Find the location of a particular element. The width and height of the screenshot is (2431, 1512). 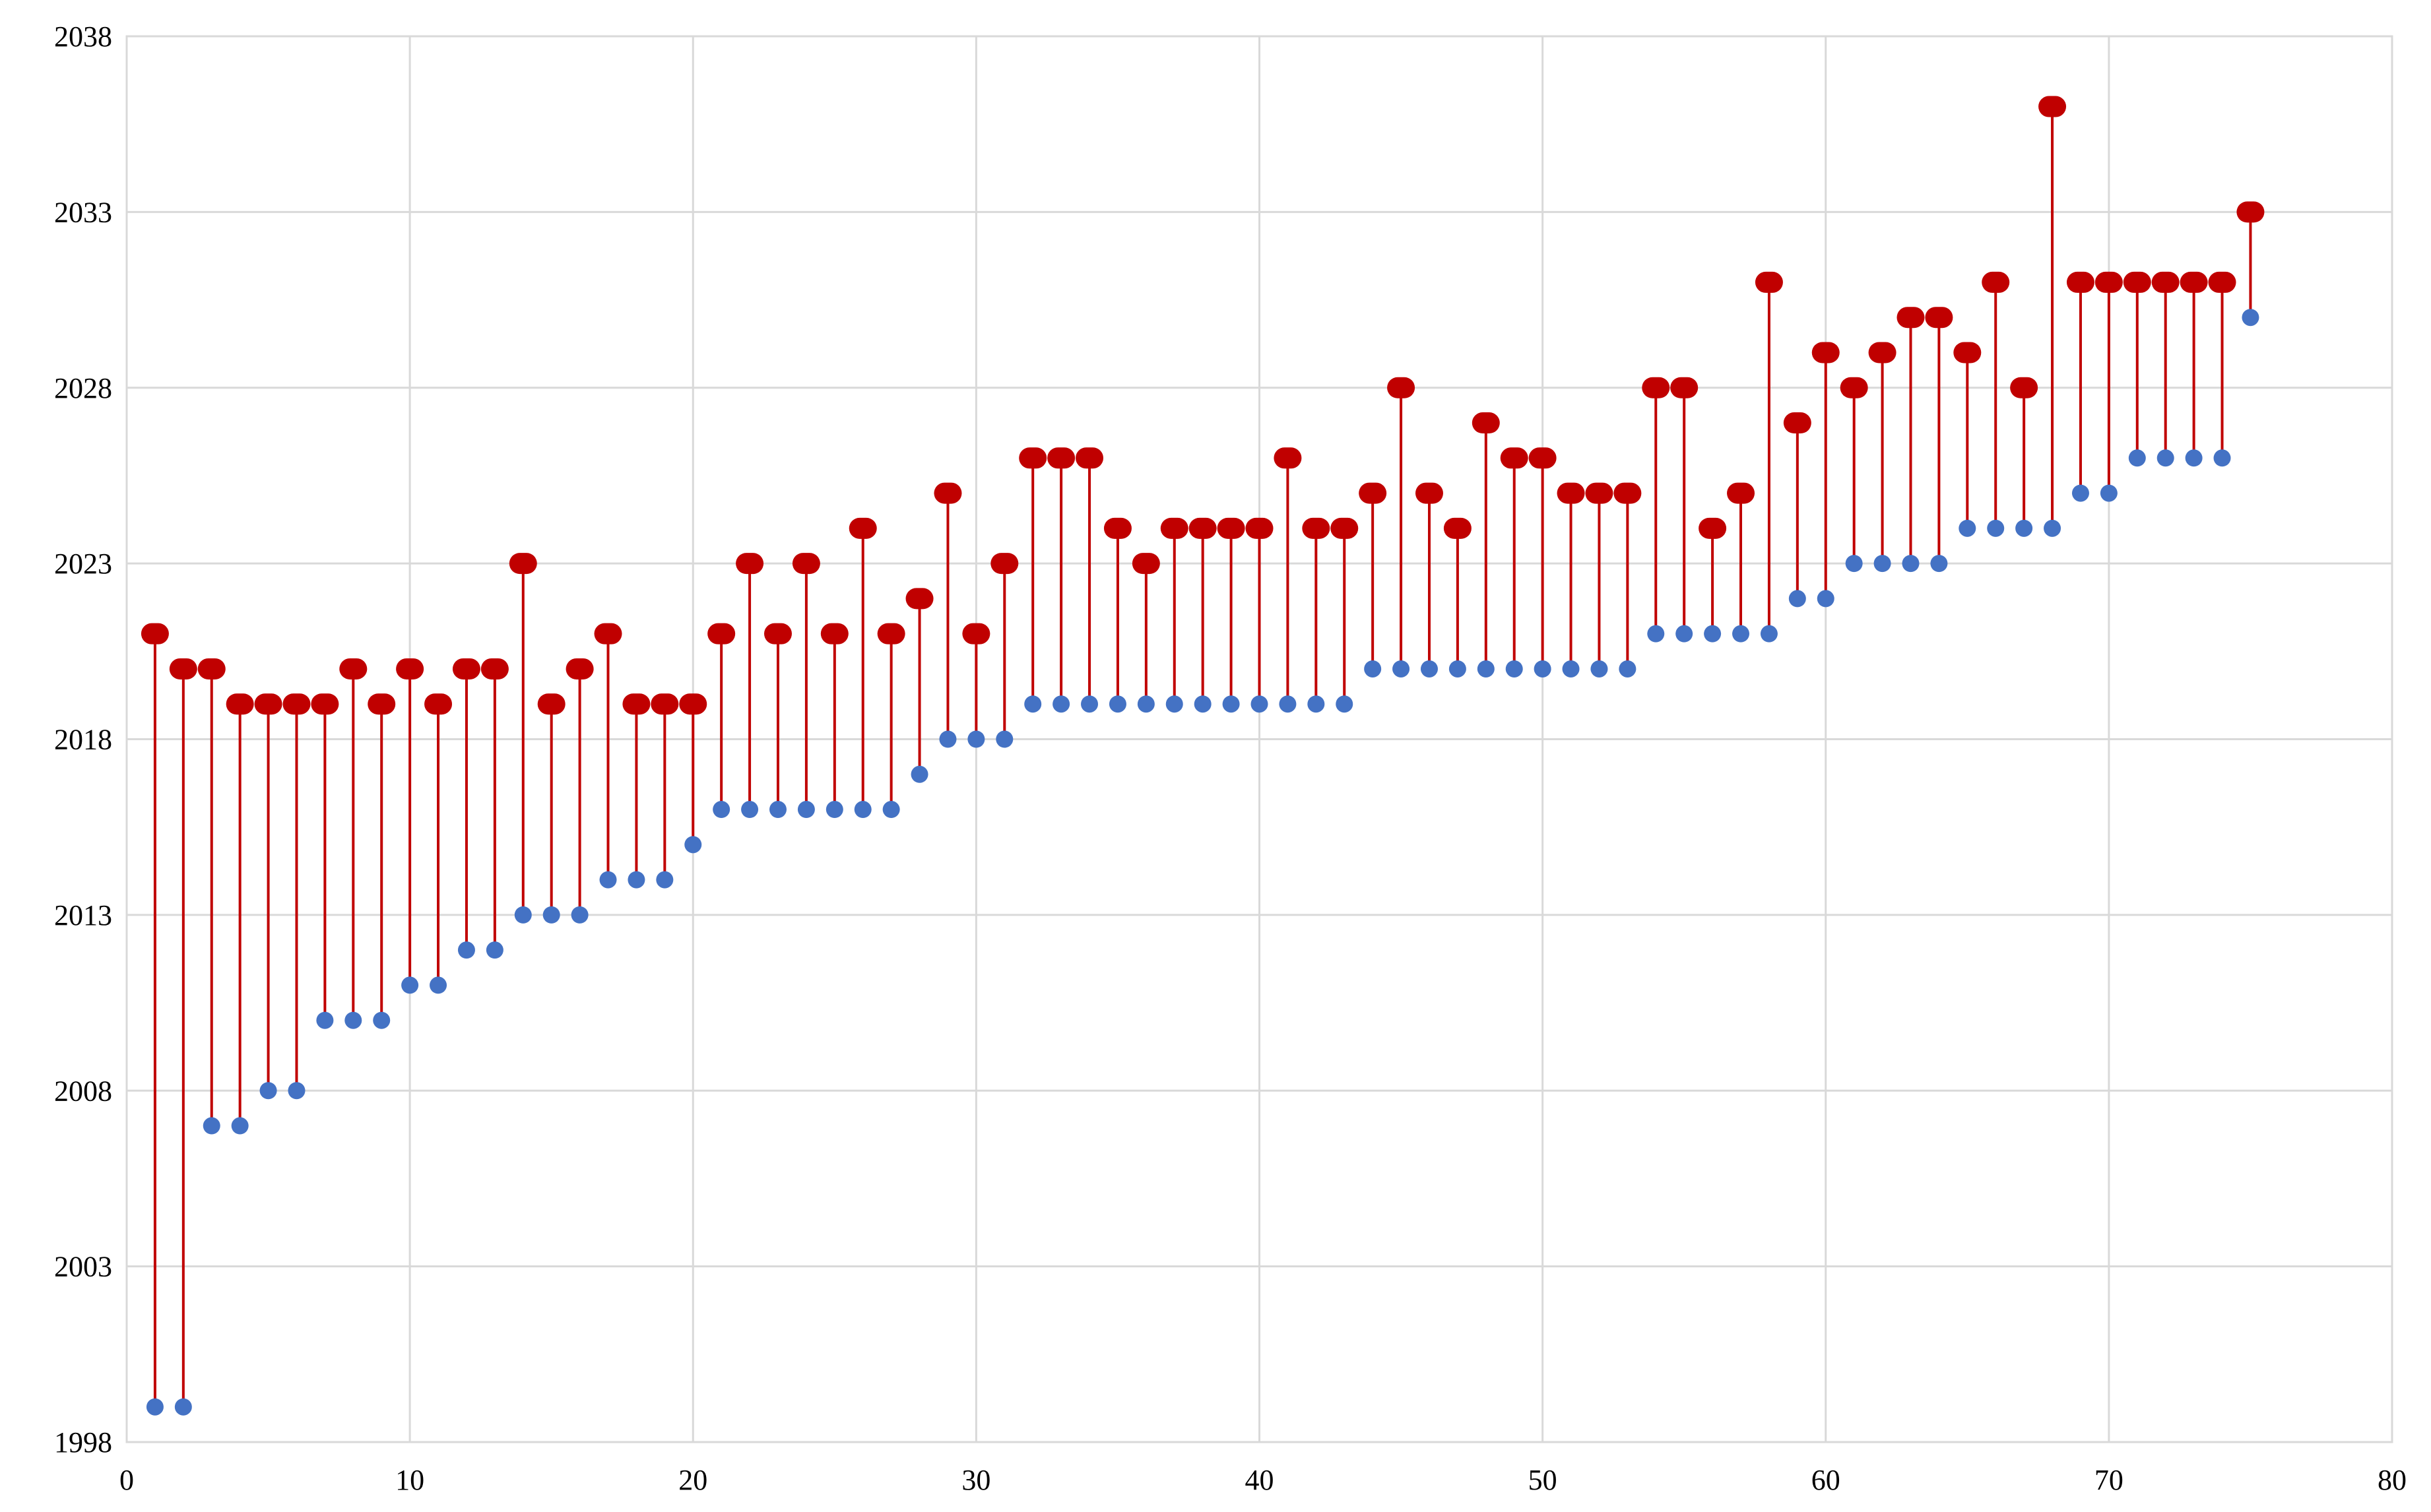

x-tick-label-6: 60 is located at coordinates (1825, 1480).